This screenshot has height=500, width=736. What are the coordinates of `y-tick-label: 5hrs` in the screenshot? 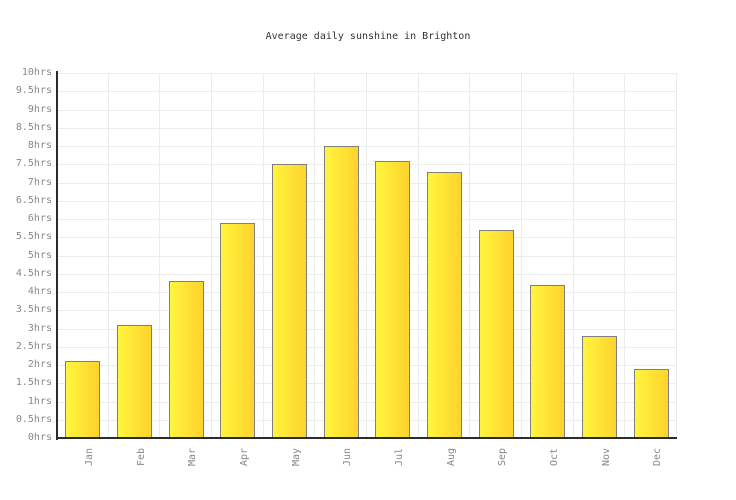 It's located at (39, 255).